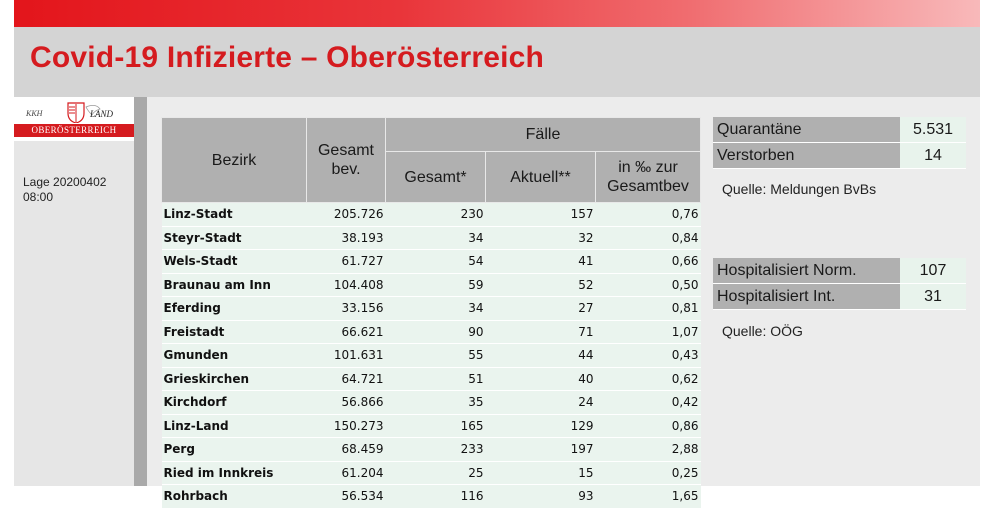 The height and width of the screenshot is (509, 996). Describe the element at coordinates (64, 190) in the screenshot. I see `status-date: Lage 20200402 08:00` at that location.